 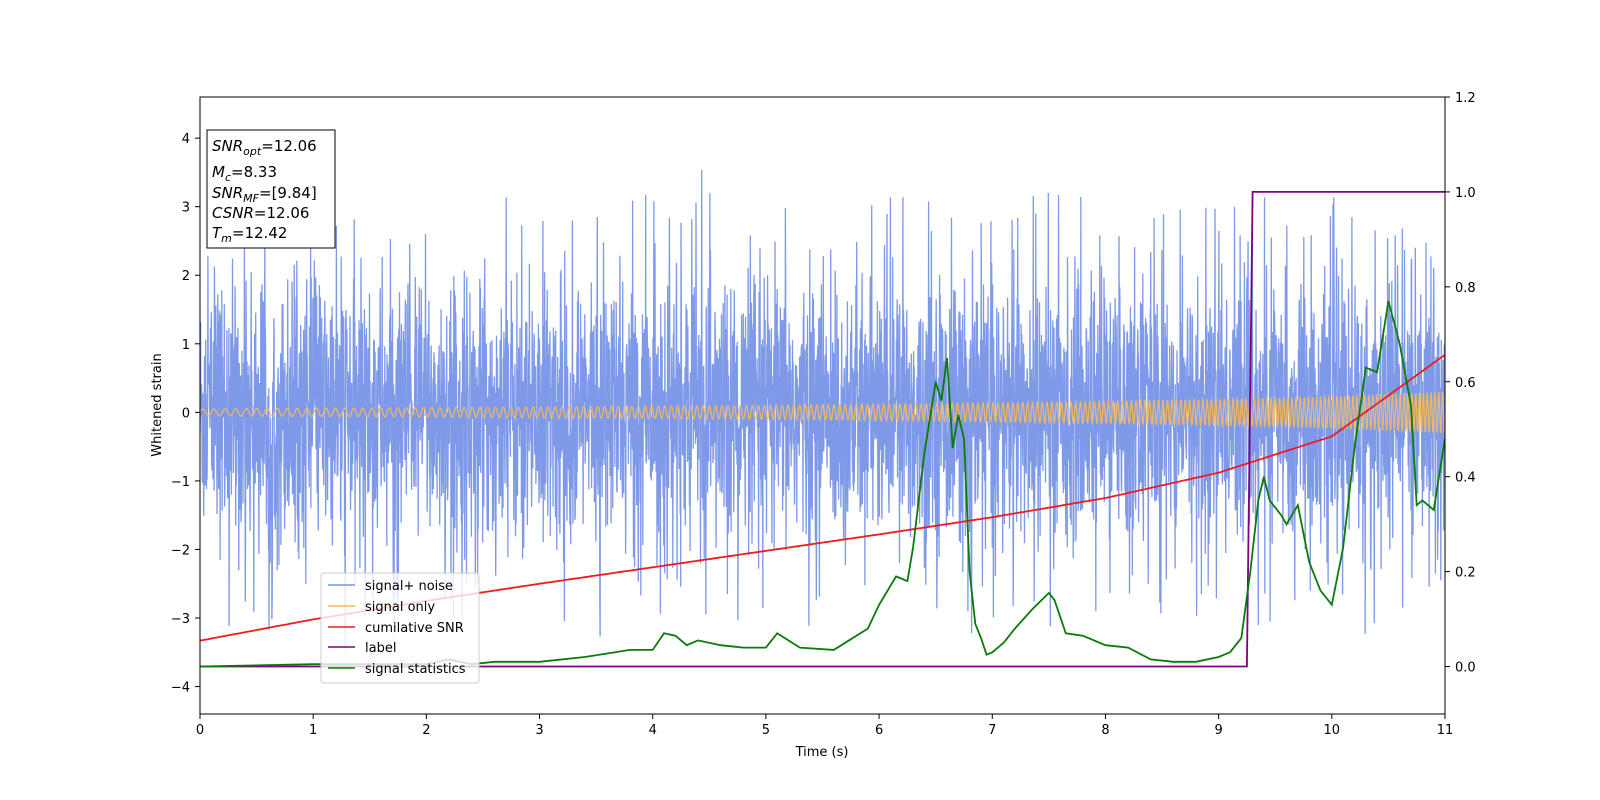 What do you see at coordinates (1465, 193) in the screenshot?
I see `y2-tick-label: 1.0` at bounding box center [1465, 193].